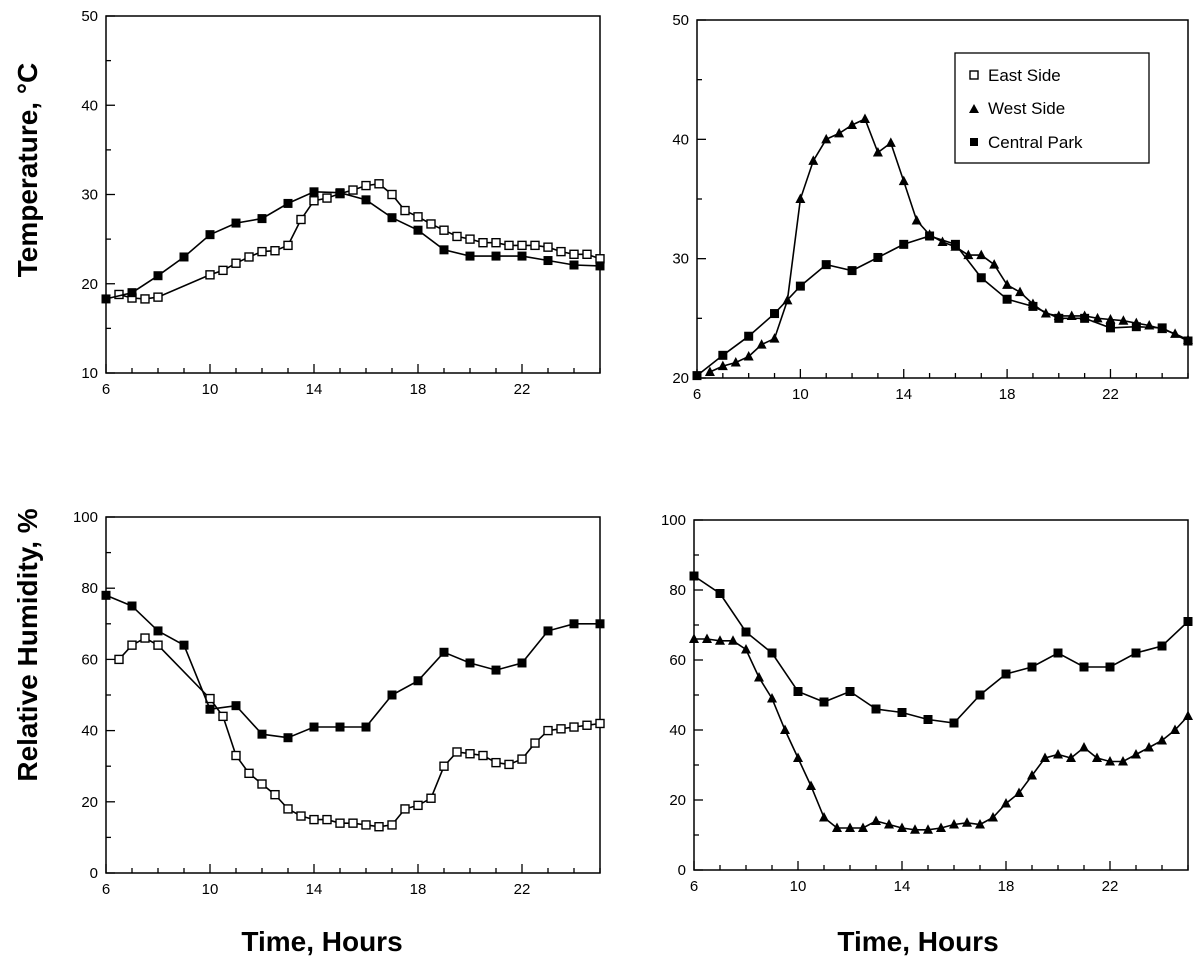 The image size is (1193, 962). What do you see at coordinates (917, 941) in the screenshot?
I see `time-axis-title-right: Time, Hours` at bounding box center [917, 941].